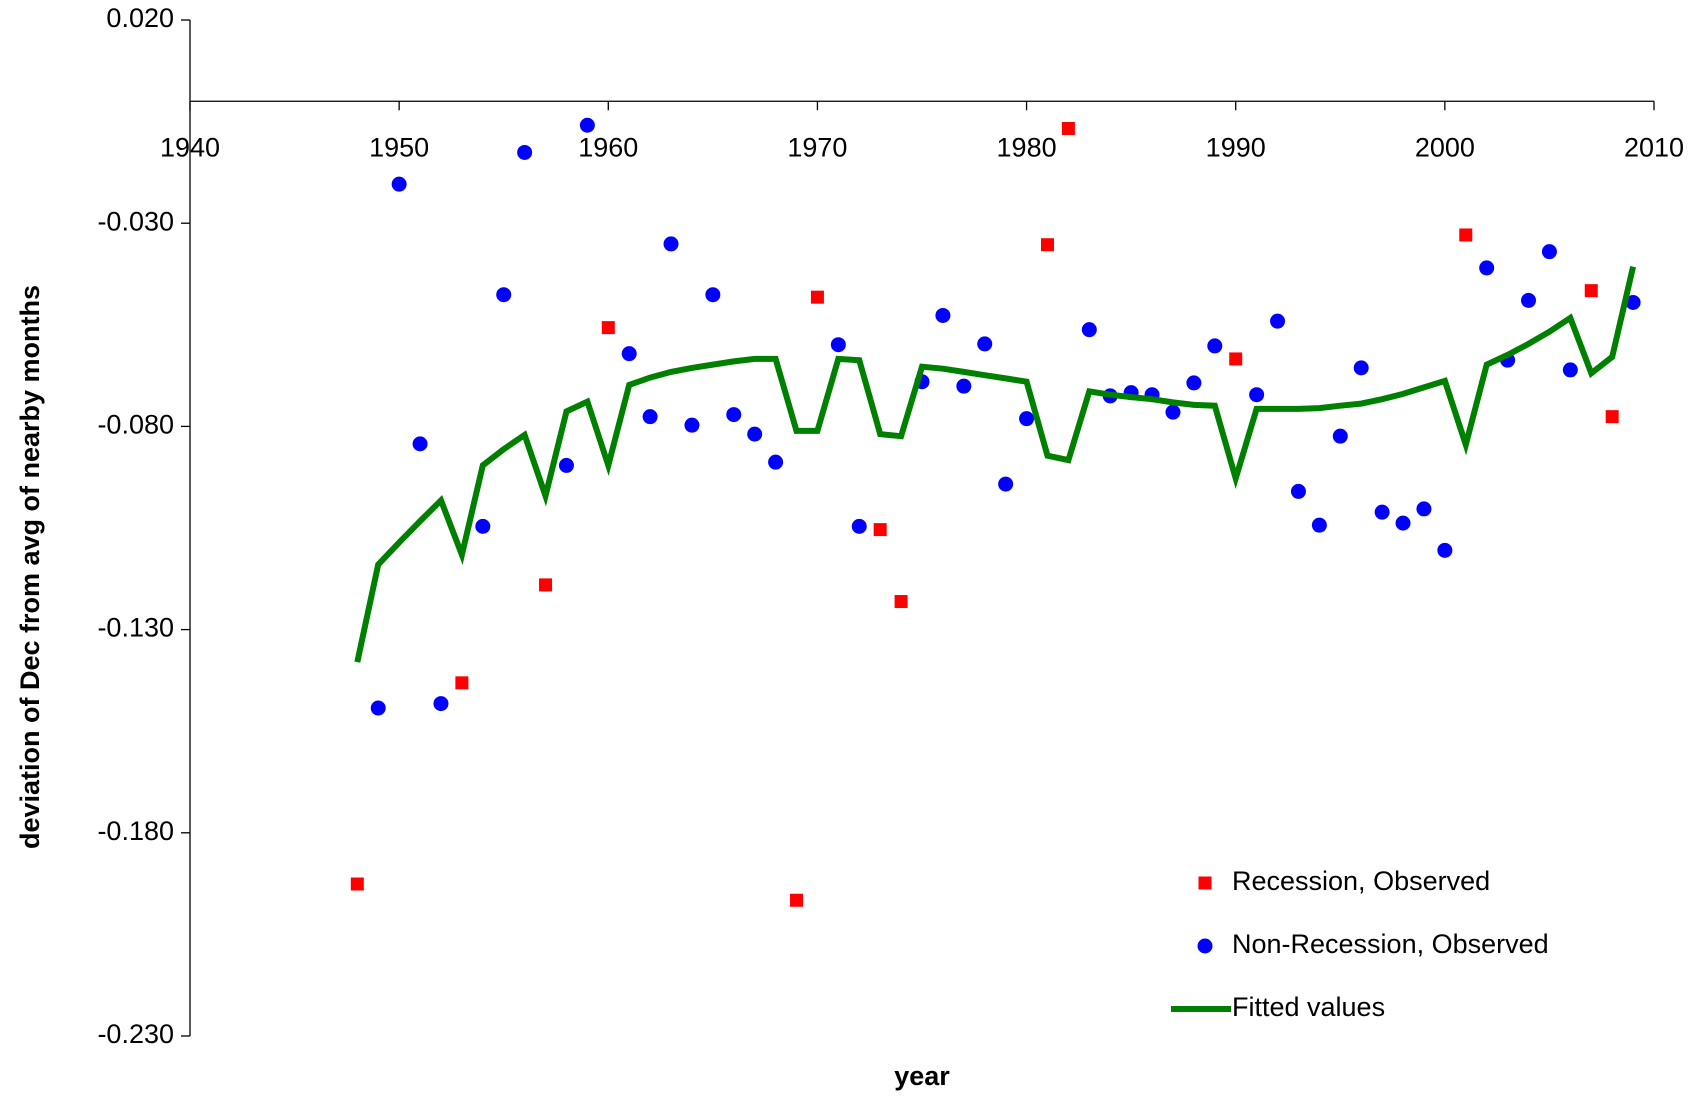 Image resolution: width=1695 pixels, height=1096 pixels. Describe the element at coordinates (1308, 1007) in the screenshot. I see `legend-label: Fitted values` at that location.